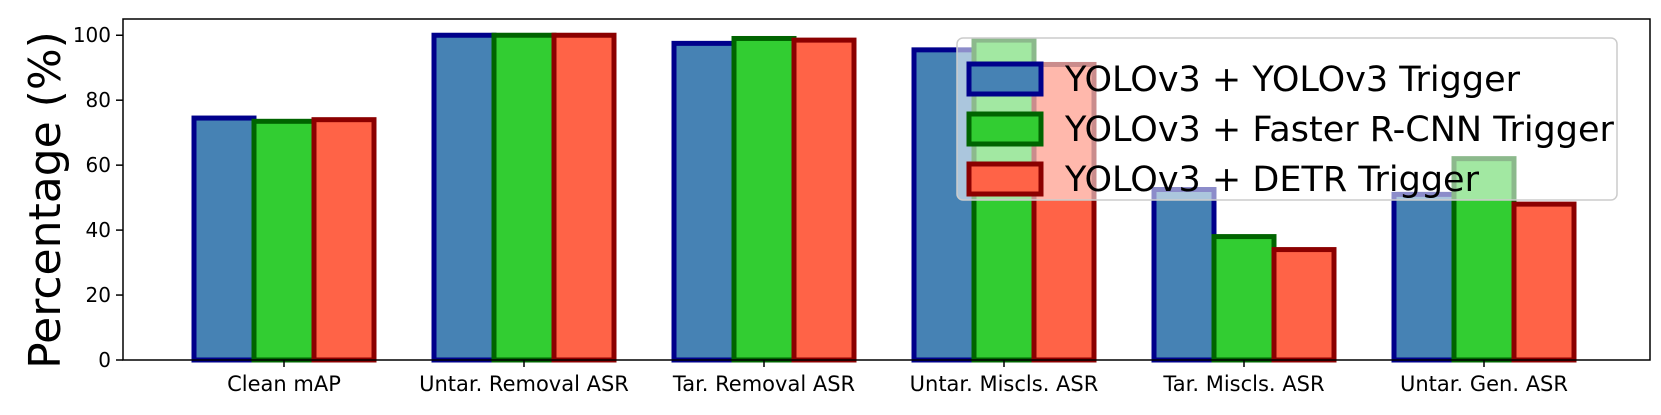 The image size is (1661, 415). Describe the element at coordinates (98, 295) in the screenshot. I see `y-tick-label: 20` at that location.